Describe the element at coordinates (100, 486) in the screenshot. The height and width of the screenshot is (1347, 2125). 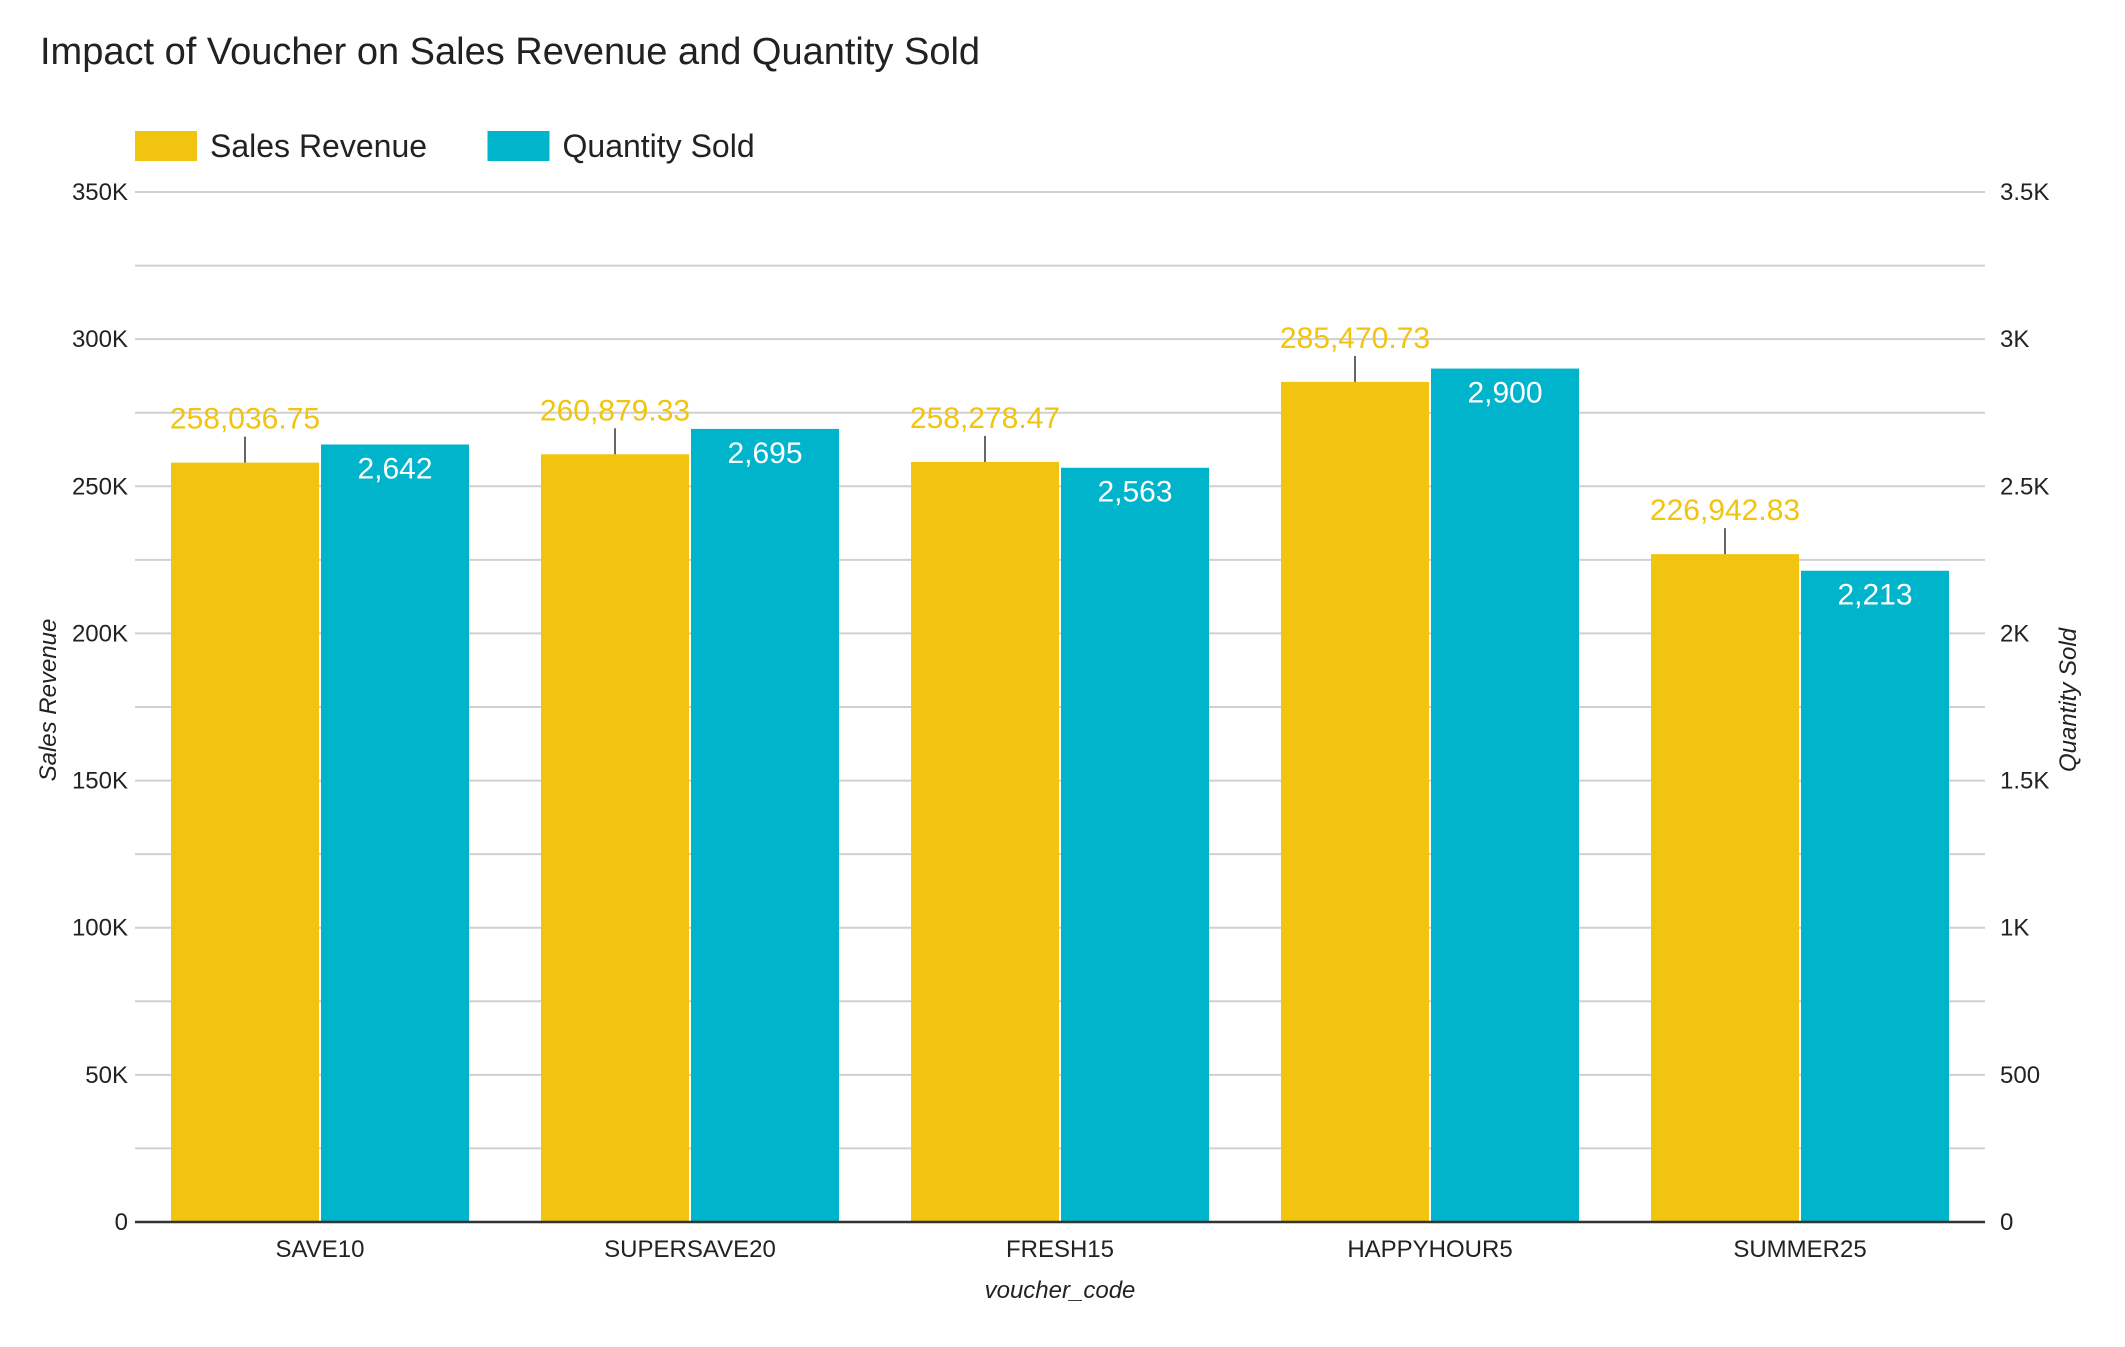
I see `y-axis-left-tick-label: 250K` at that location.